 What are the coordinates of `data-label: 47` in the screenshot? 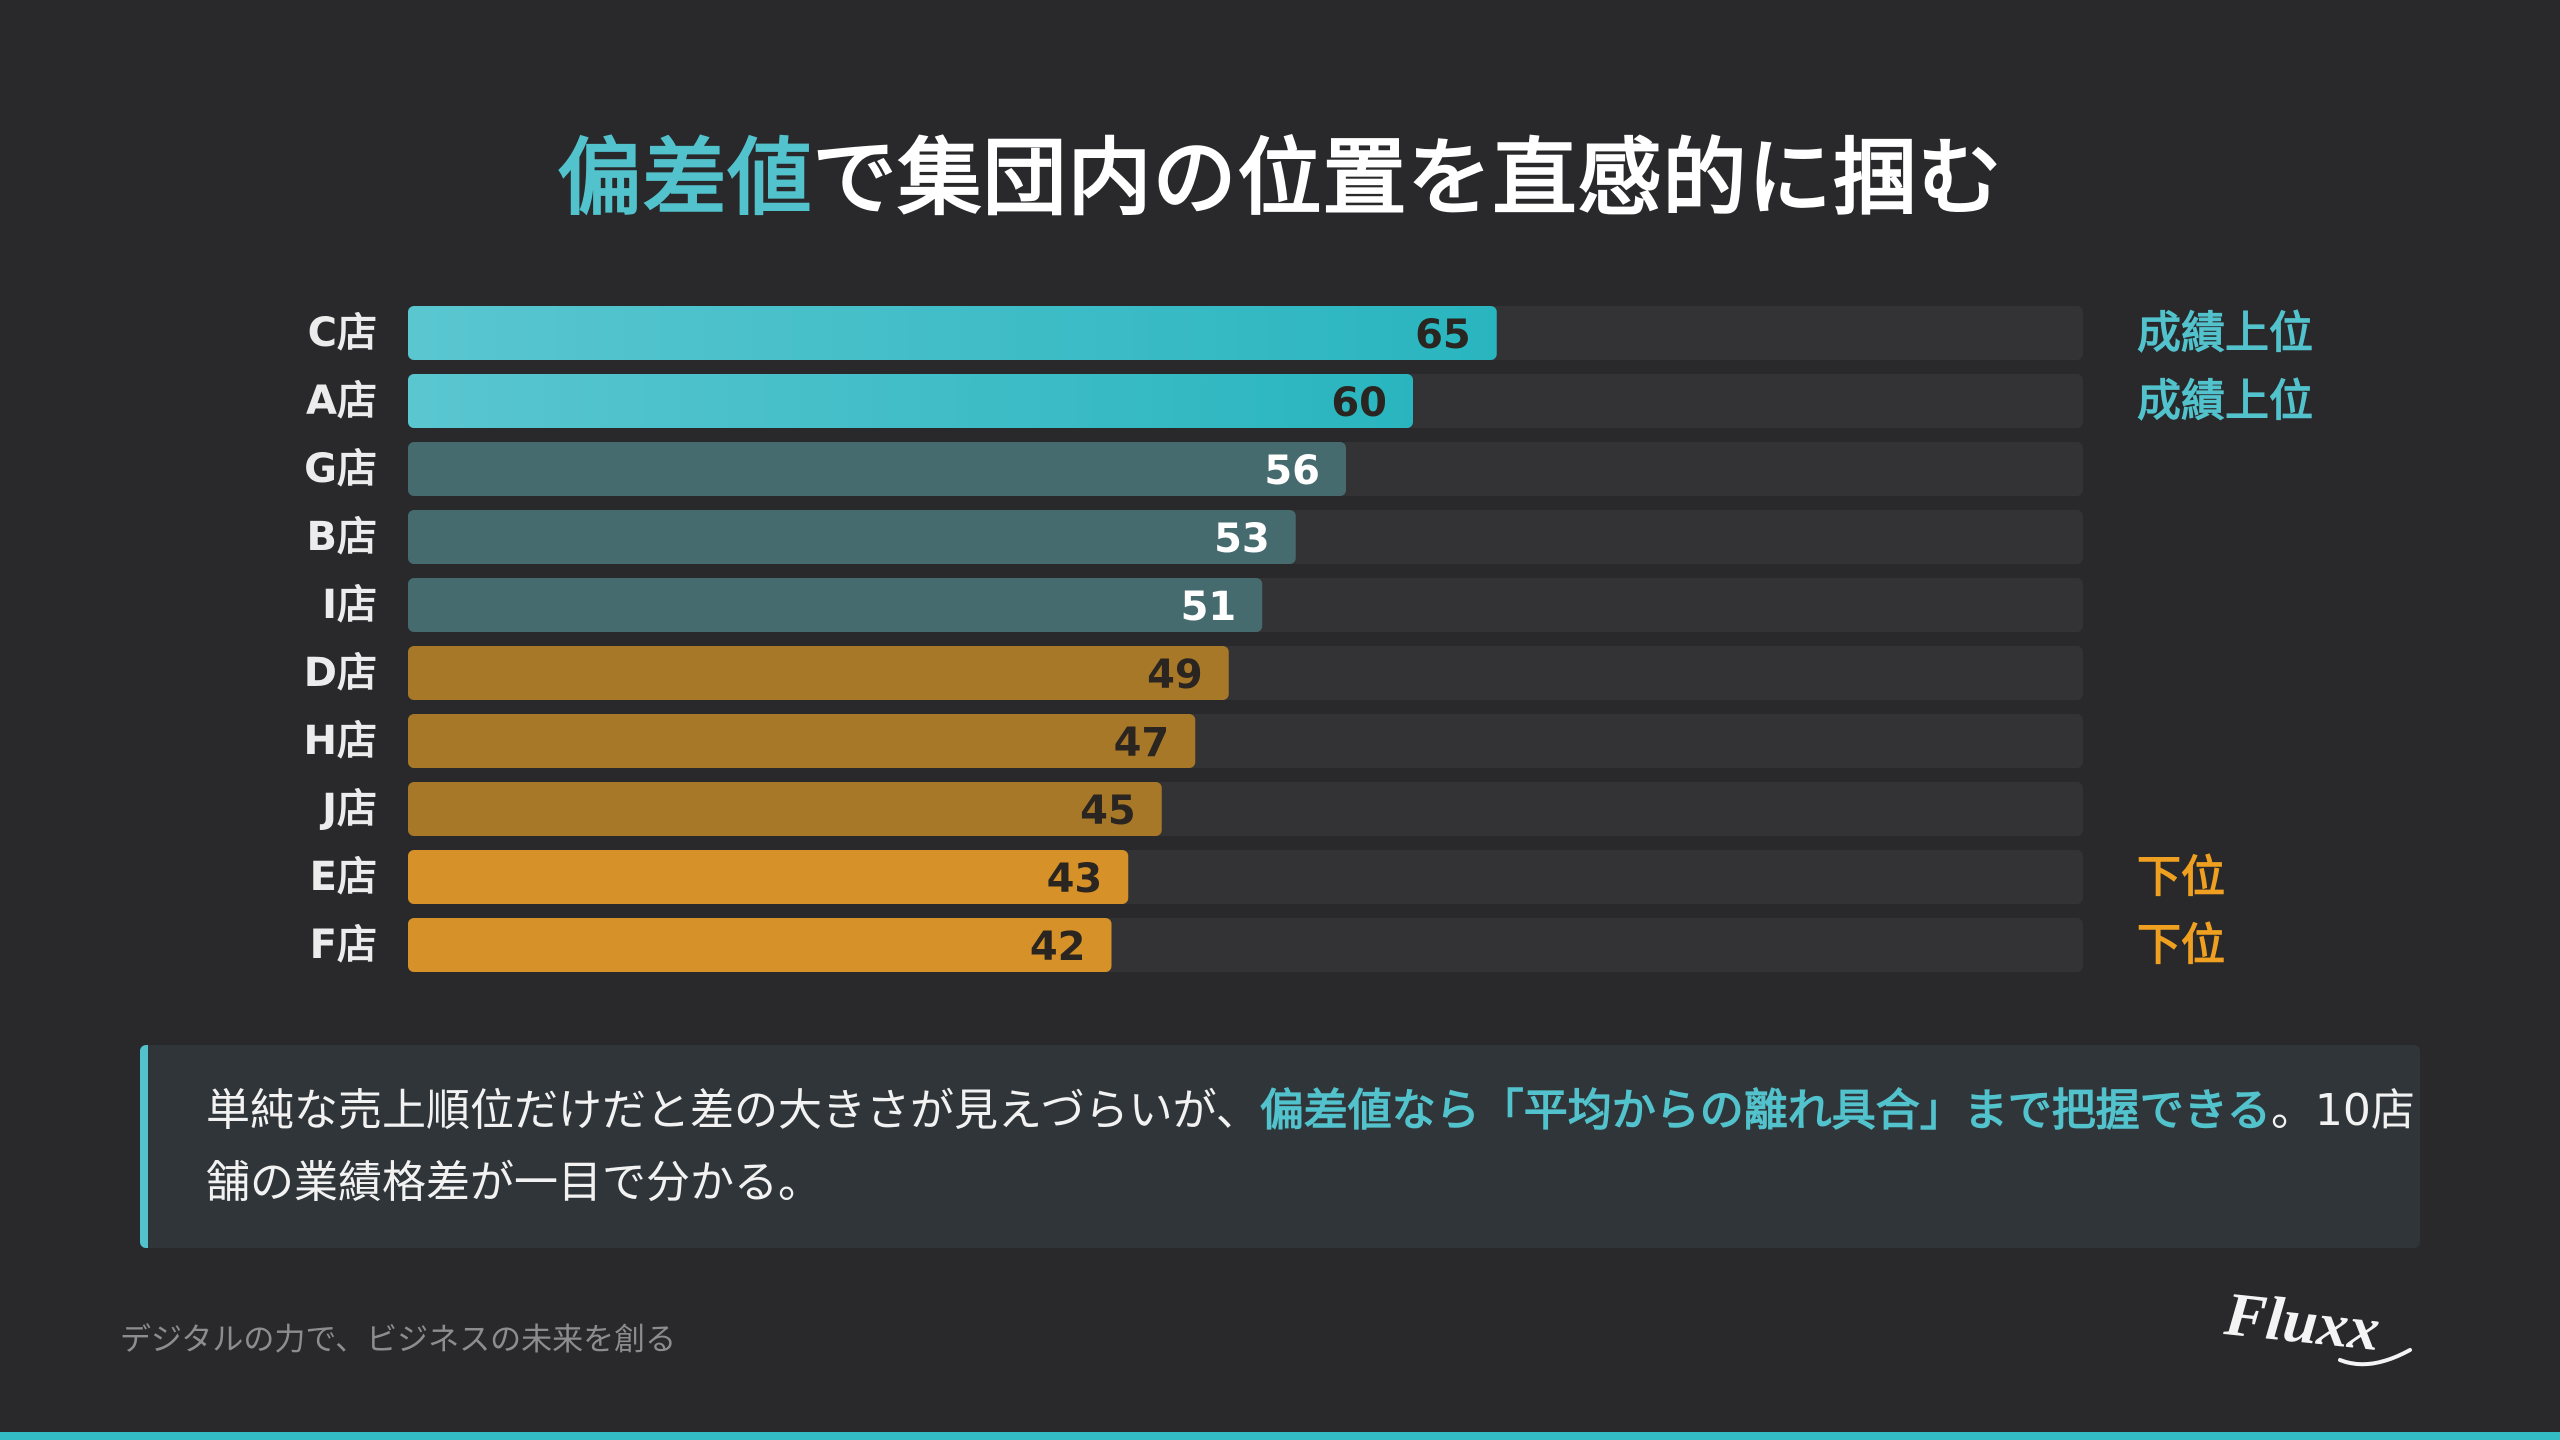 It's located at (1142, 743).